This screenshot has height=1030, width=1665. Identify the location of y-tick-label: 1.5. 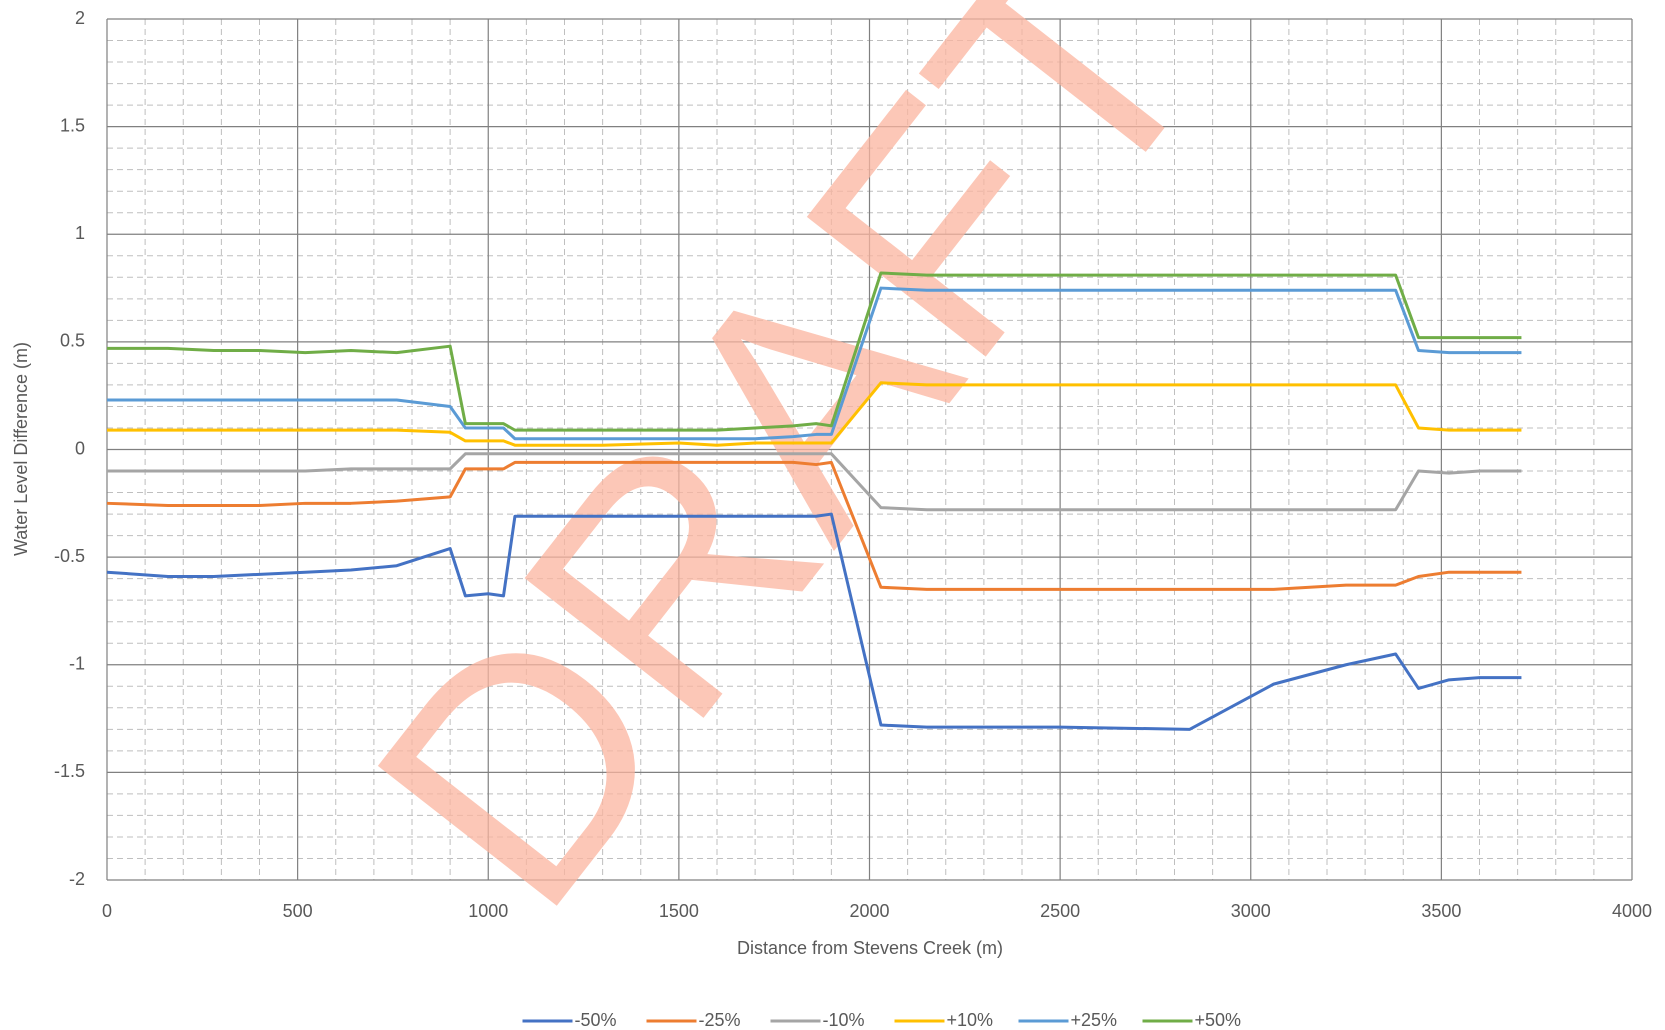
(72, 125).